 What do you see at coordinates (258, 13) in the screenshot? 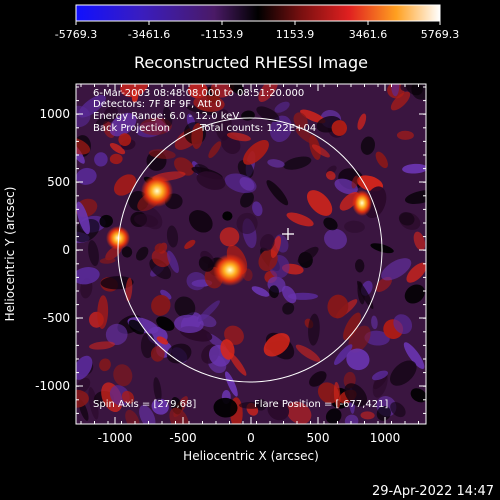
I see `colorbar` at bounding box center [258, 13].